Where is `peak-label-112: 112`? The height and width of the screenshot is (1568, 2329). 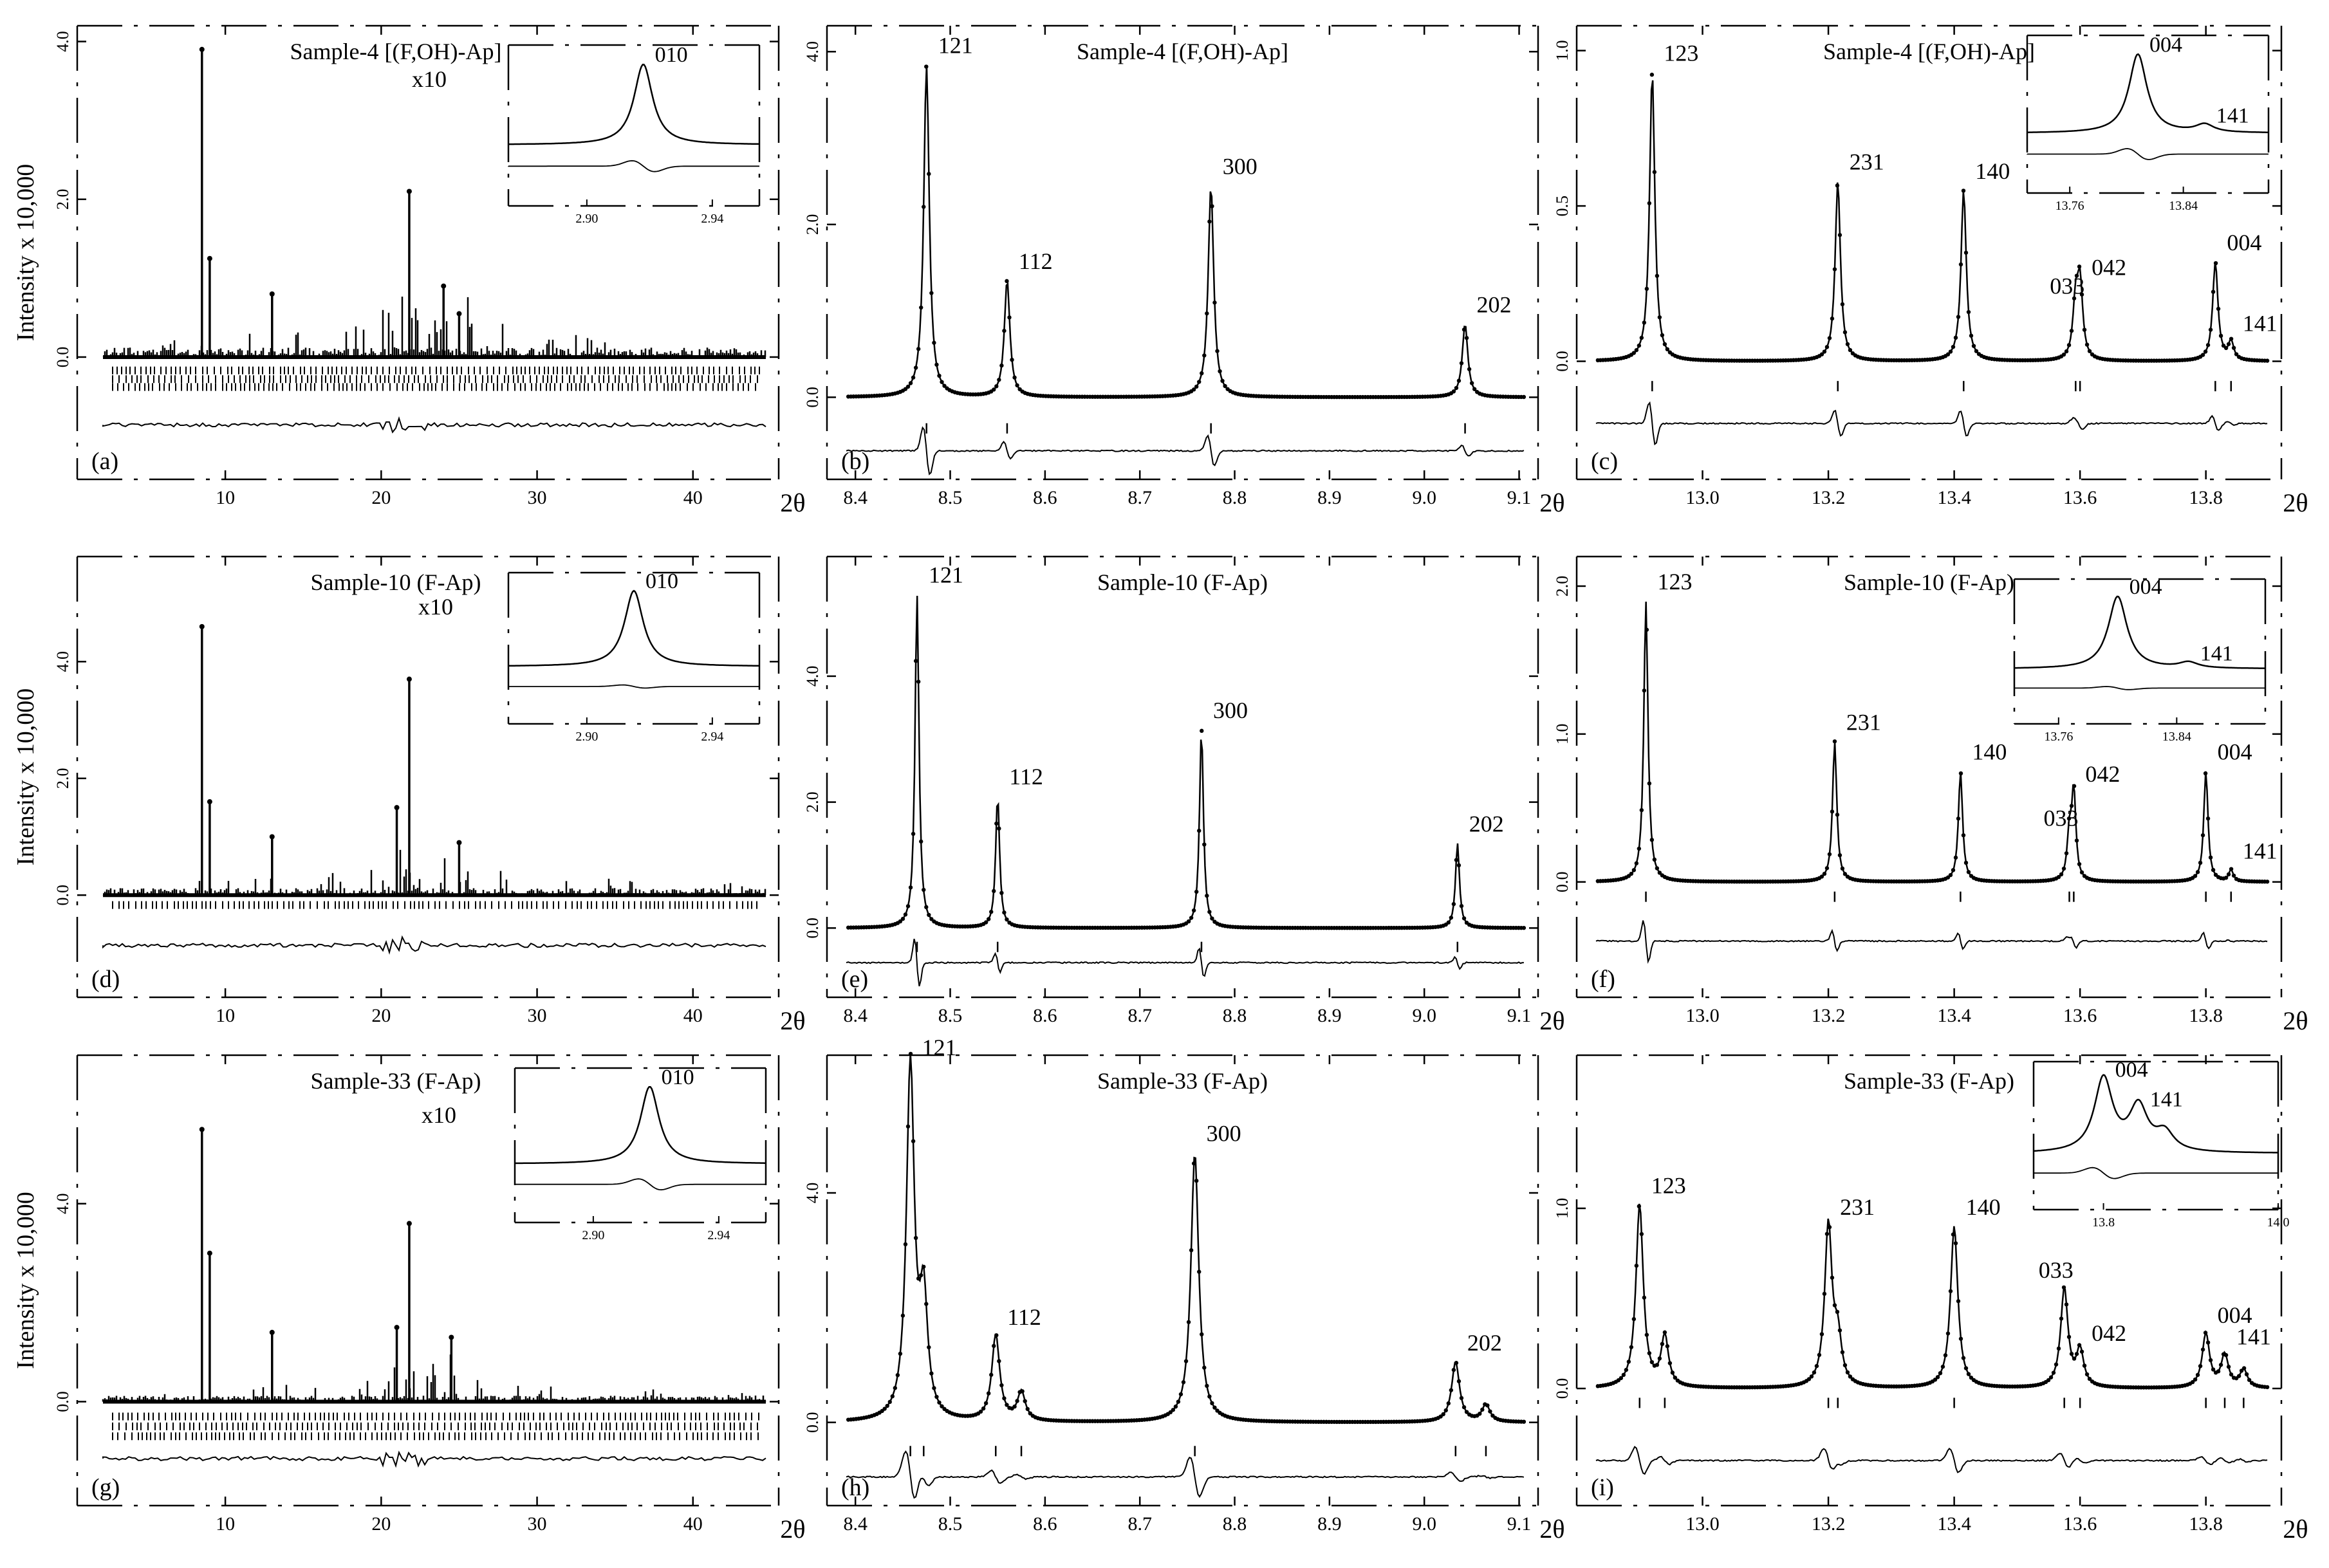 peak-label-112: 112 is located at coordinates (1026, 777).